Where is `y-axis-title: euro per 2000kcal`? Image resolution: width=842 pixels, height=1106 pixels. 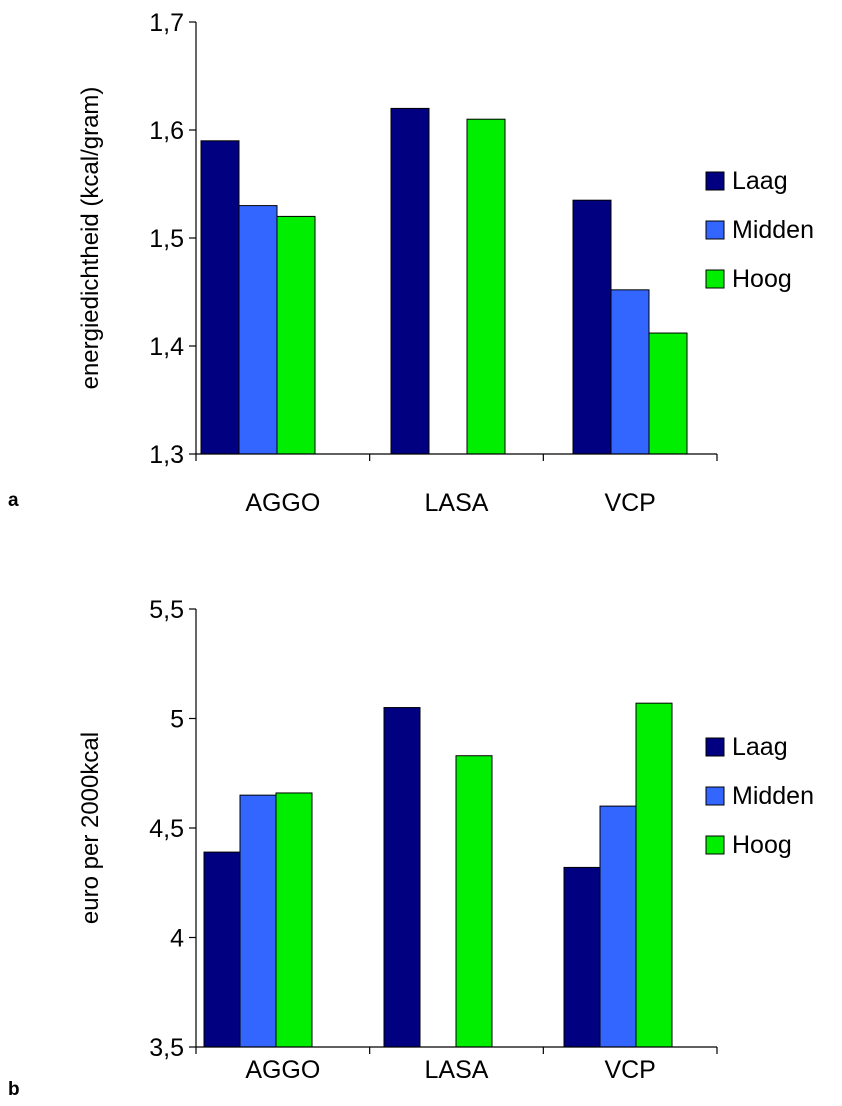
y-axis-title: euro per 2000kcal is located at coordinates (90, 828).